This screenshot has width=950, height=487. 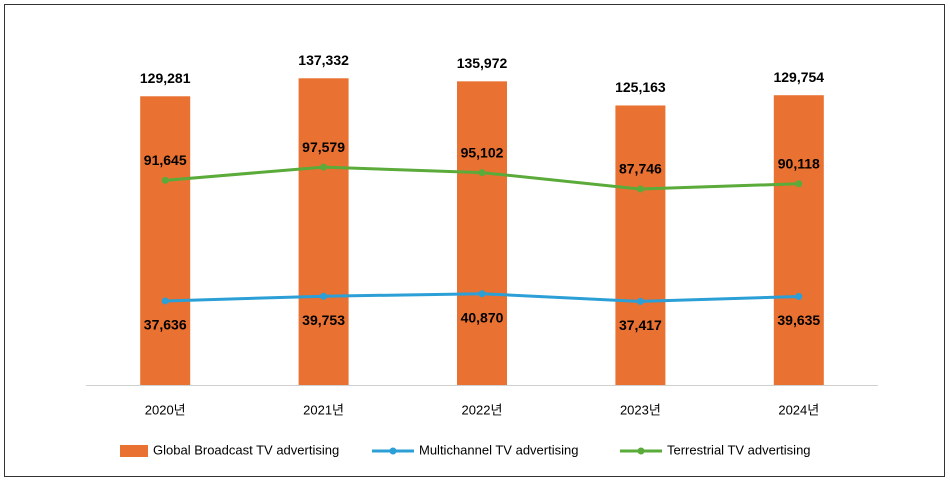 What do you see at coordinates (798, 77) in the screenshot?
I see `data-label: 129,754` at bounding box center [798, 77].